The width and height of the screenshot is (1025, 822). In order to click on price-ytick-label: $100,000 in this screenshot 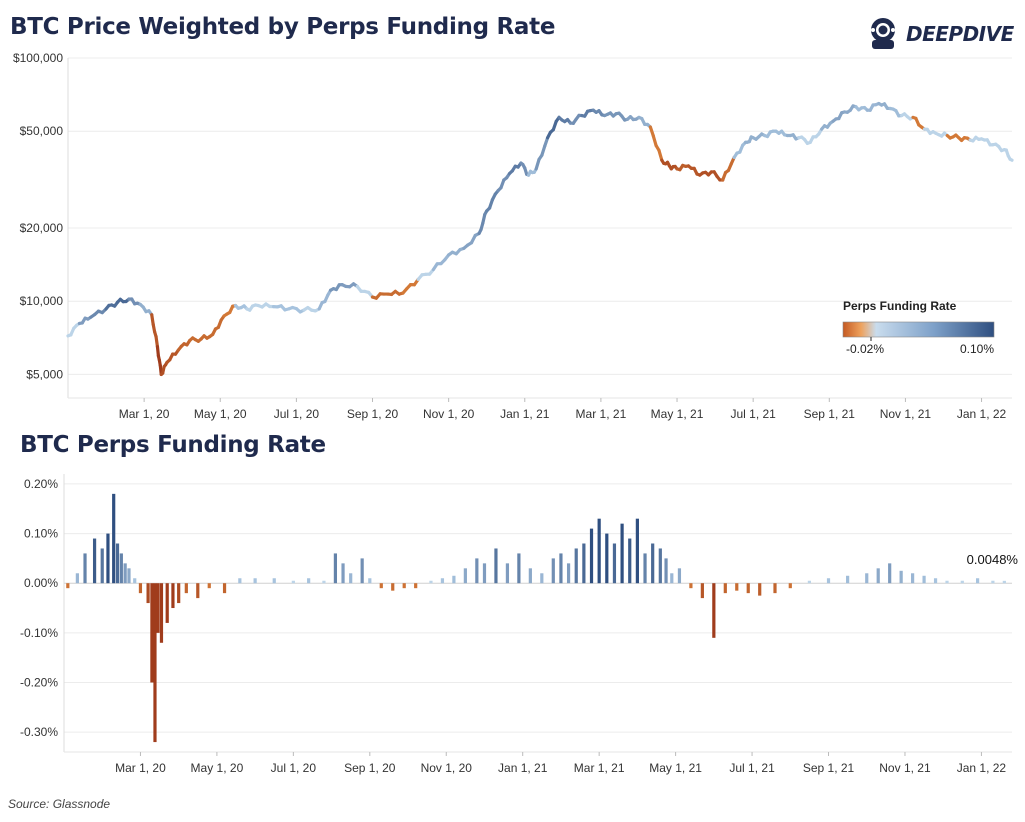, I will do `click(38, 58)`.